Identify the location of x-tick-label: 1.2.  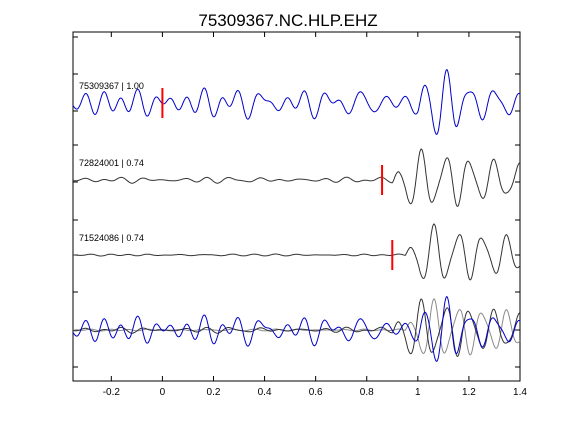
(469, 392).